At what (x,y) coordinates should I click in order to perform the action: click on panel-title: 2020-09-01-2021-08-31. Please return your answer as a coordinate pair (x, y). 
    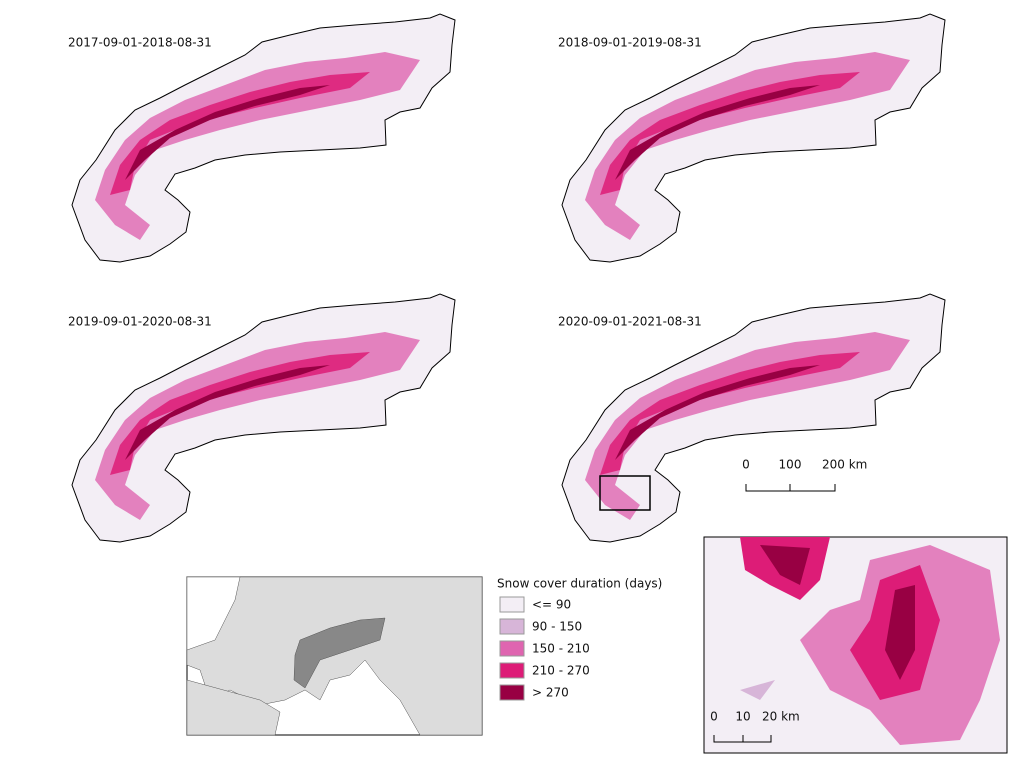
    Looking at the image, I should click on (630, 322).